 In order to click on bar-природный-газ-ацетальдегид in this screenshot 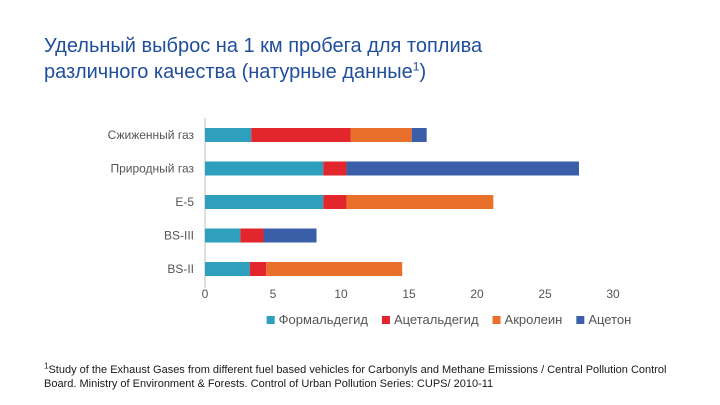, I will do `click(335, 168)`.